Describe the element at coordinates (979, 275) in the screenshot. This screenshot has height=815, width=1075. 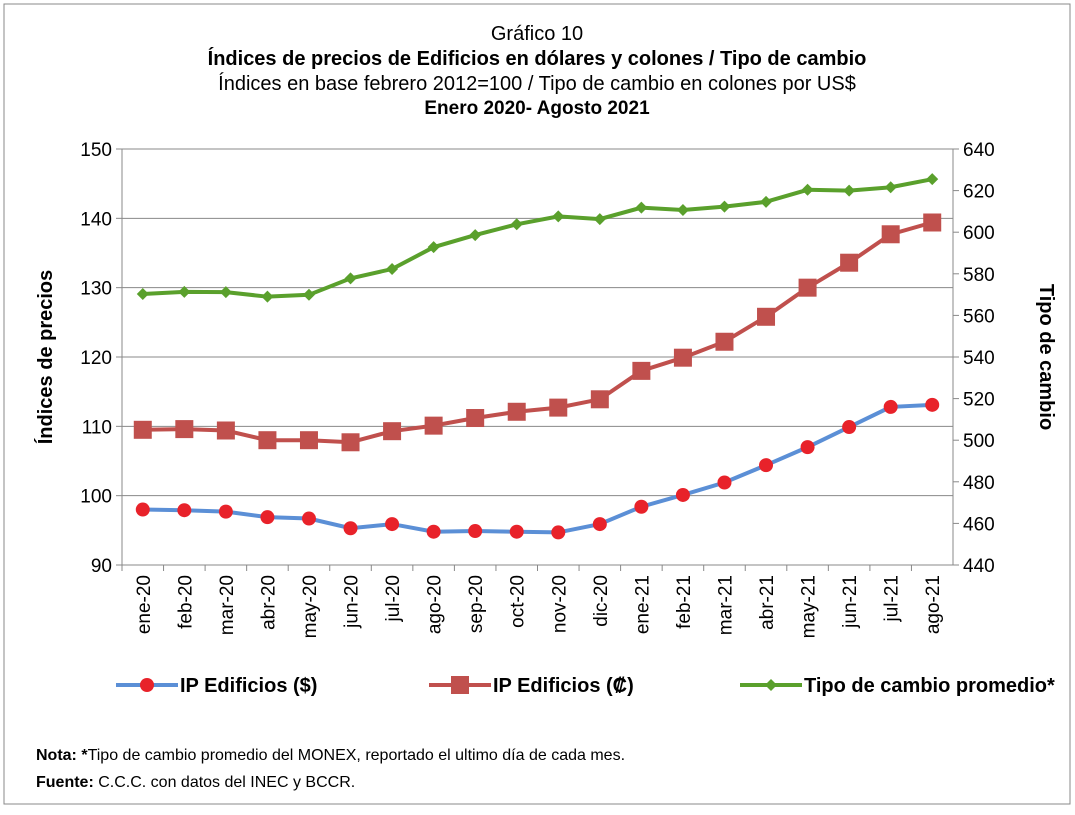
I see `y2-tick-label: 580` at that location.